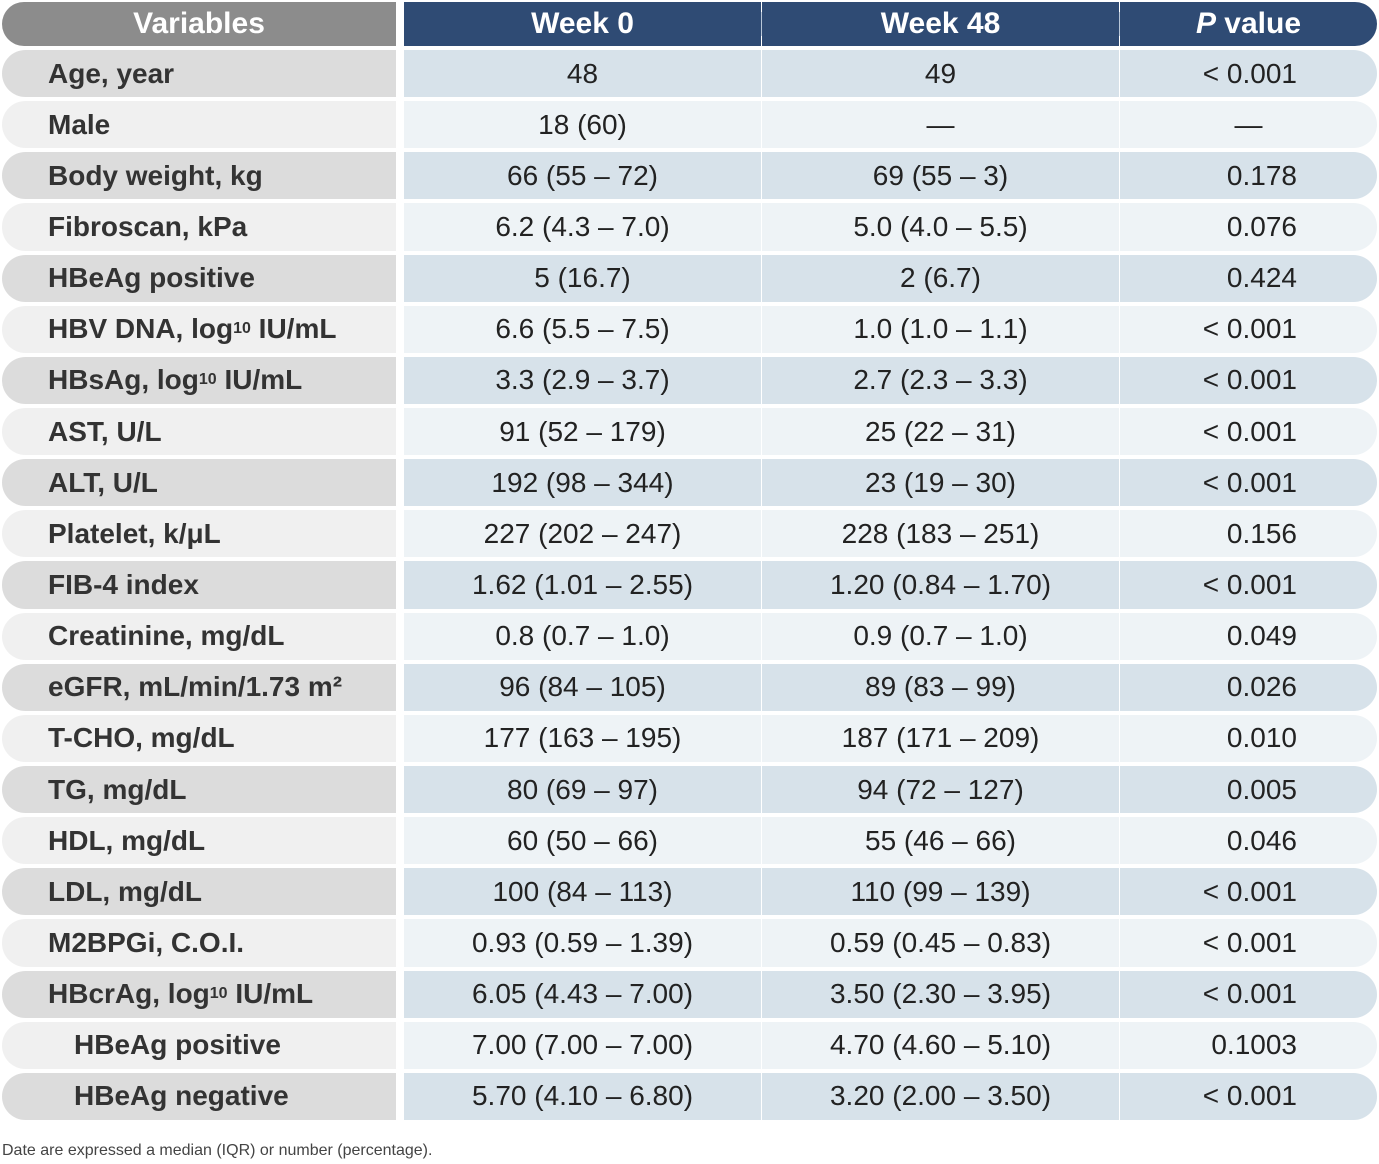  What do you see at coordinates (103, 482) in the screenshot?
I see `text: ALT, U/L` at bounding box center [103, 482].